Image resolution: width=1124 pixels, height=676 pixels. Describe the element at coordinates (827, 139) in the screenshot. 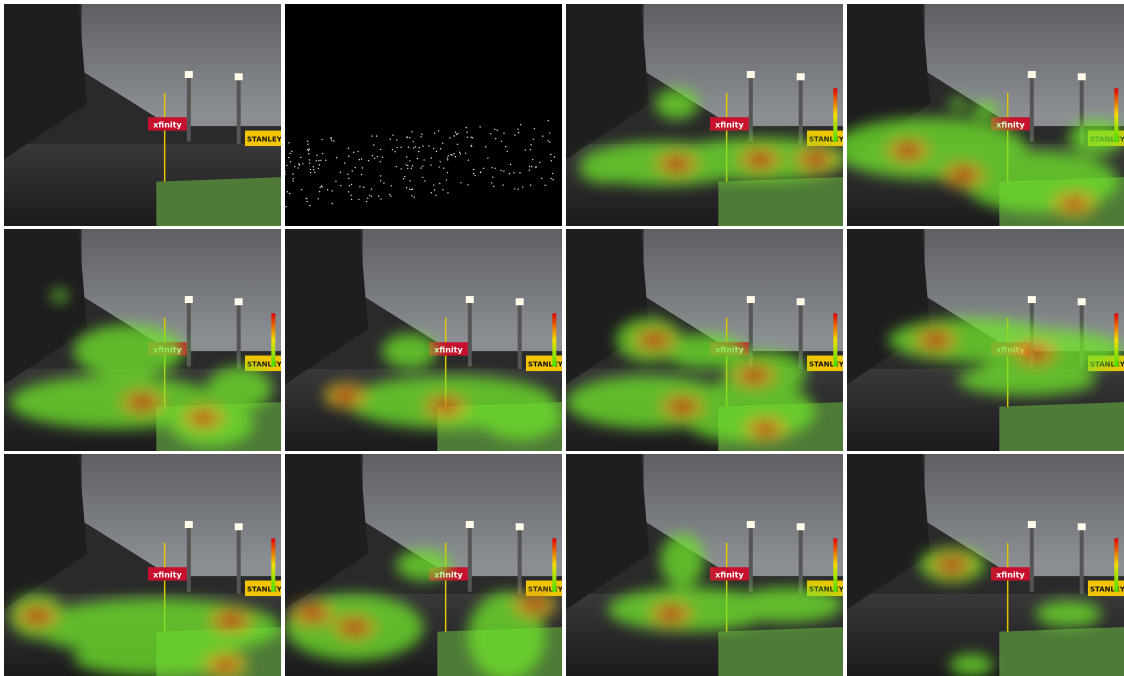

I see `sign-text: STANLEY` at that location.